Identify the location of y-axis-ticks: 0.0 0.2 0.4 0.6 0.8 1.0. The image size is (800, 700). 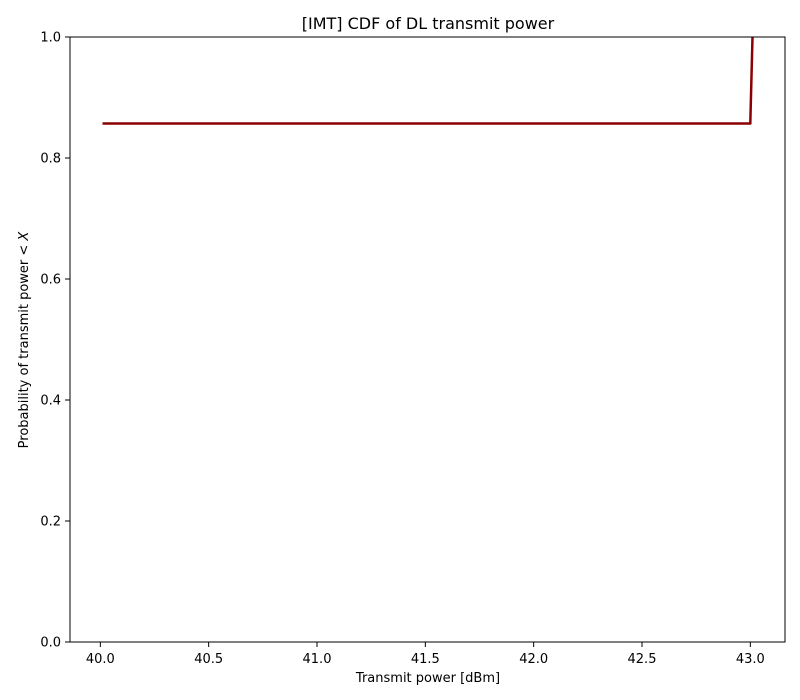
(55, 341).